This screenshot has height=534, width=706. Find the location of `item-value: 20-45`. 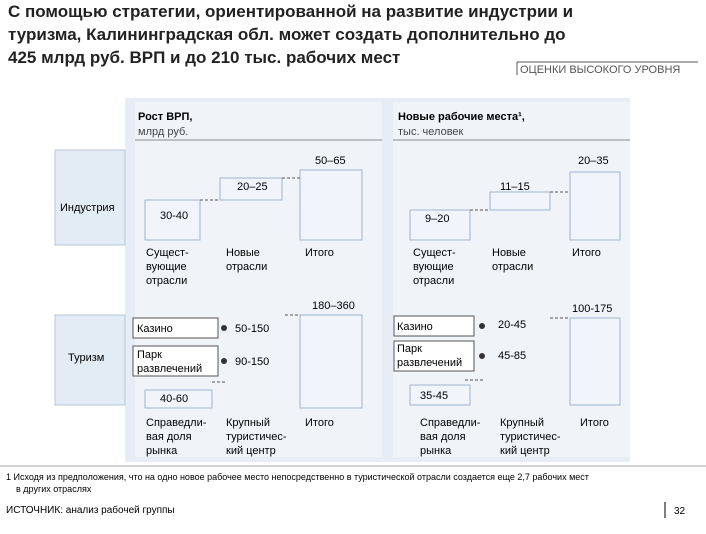

item-value: 20-45 is located at coordinates (512, 325).